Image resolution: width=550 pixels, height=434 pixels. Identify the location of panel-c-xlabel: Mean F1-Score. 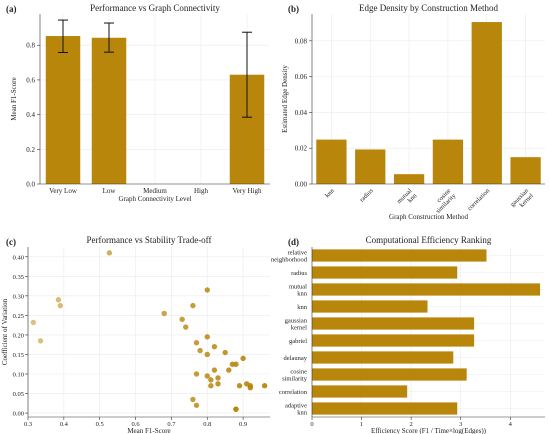
(148, 430).